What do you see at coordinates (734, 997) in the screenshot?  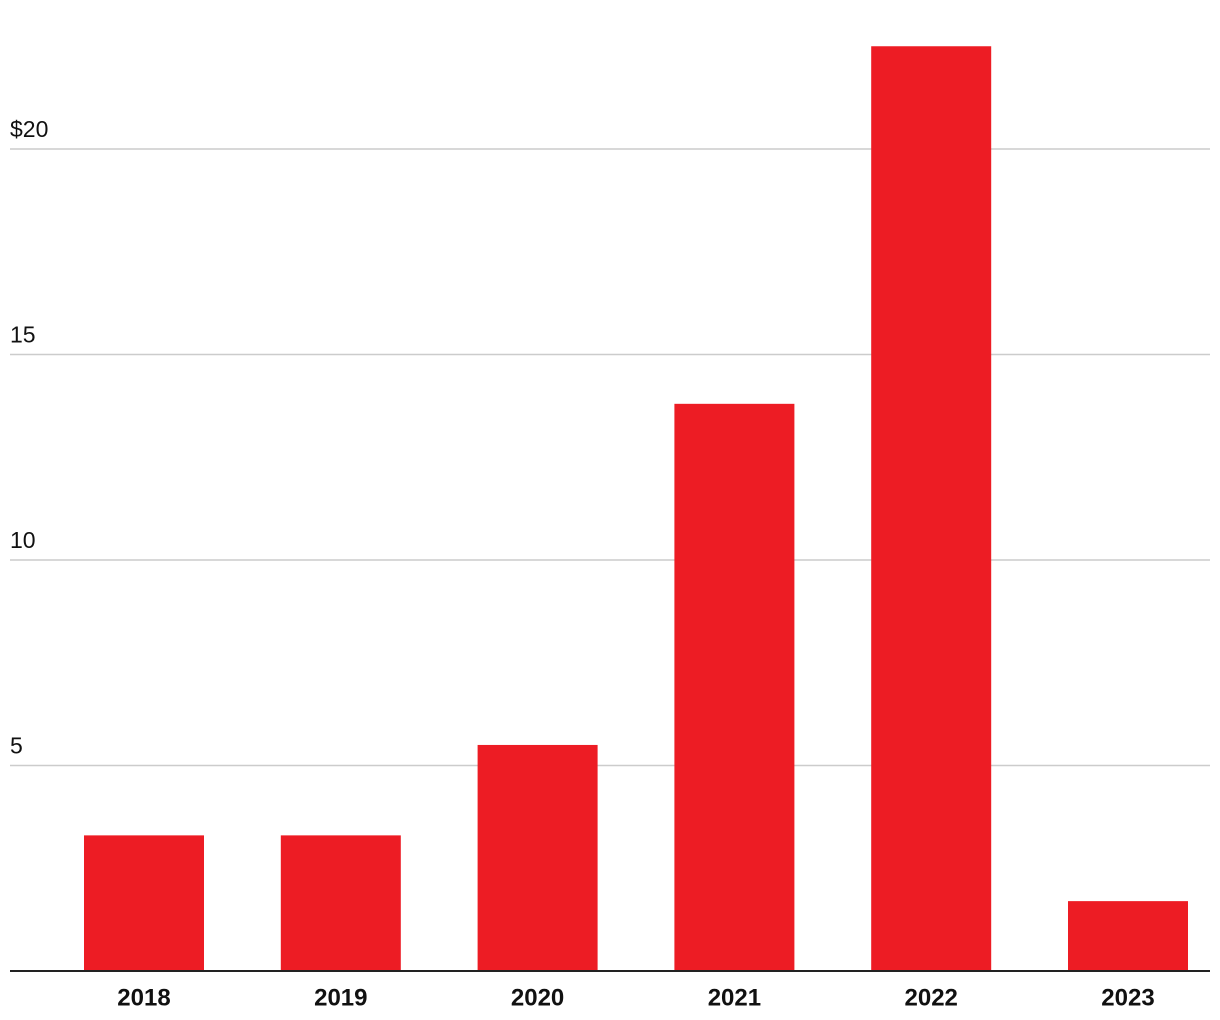 I see `x-tick-label: 2021` at bounding box center [734, 997].